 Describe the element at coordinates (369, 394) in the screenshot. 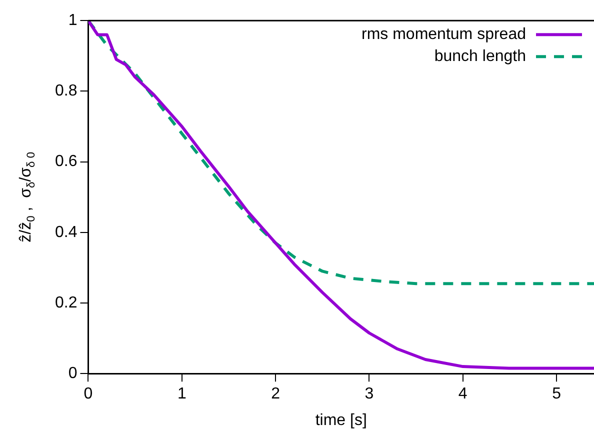

I see `x-tick-label: 3` at that location.